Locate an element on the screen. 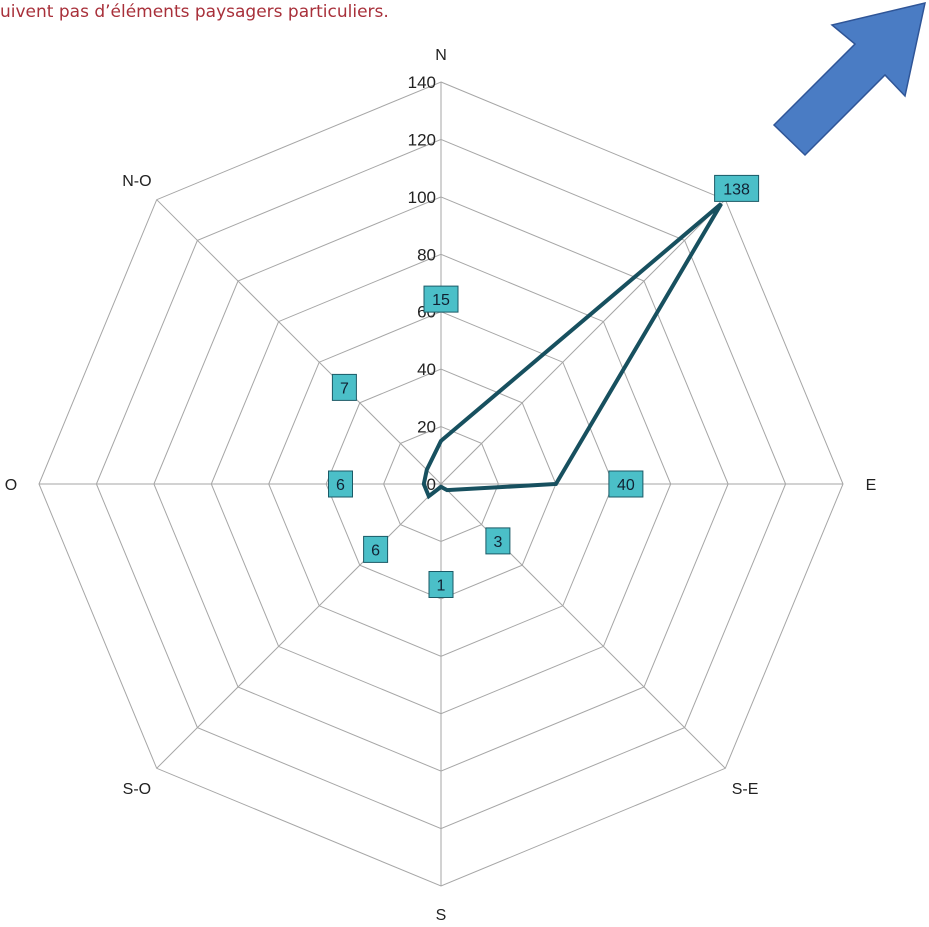 Image resolution: width=929 pixels, height=927 pixels. category-label: N is located at coordinates (441, 55).